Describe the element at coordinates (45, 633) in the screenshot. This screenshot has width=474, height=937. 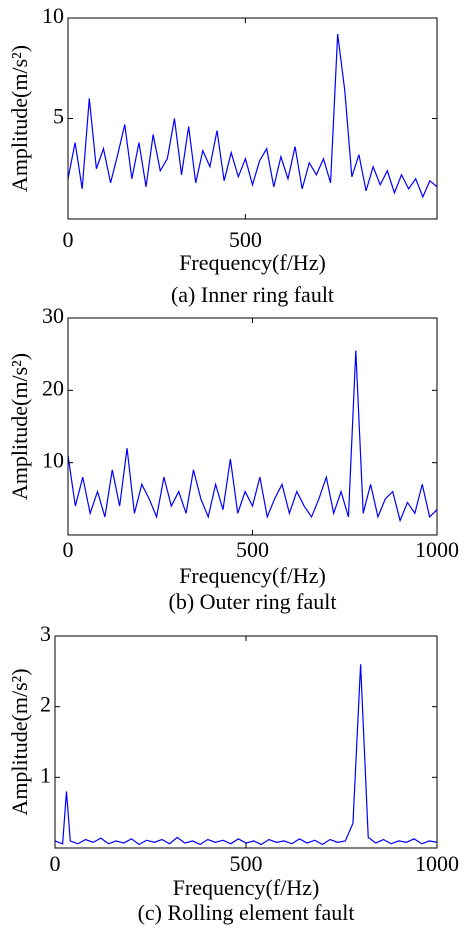
I see `y-tick-label: 3` at that location.